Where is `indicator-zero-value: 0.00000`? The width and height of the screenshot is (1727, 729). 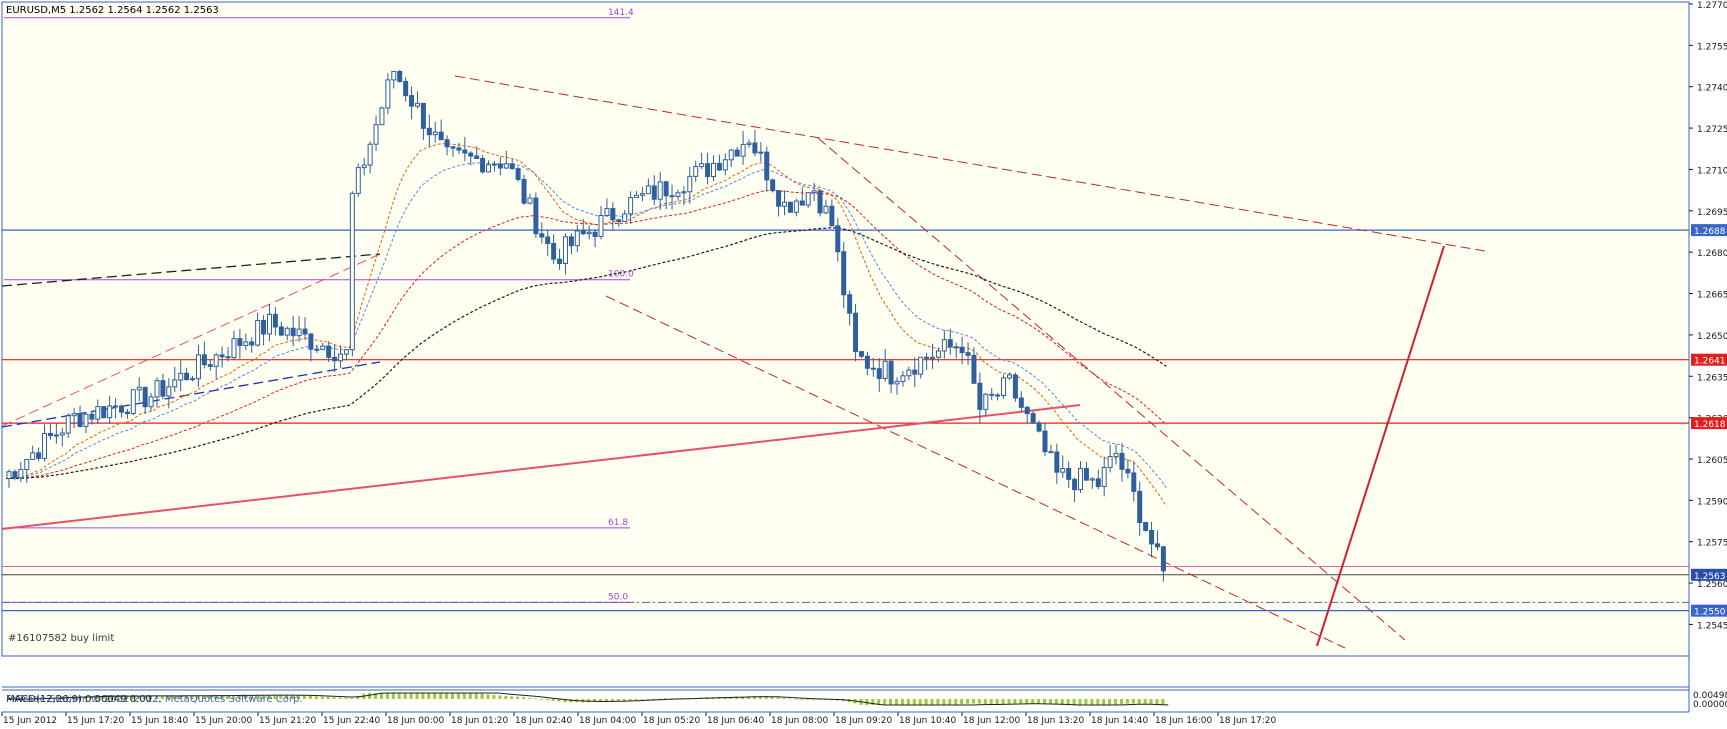 indicator-zero-value: 0.00000 is located at coordinates (1710, 705).